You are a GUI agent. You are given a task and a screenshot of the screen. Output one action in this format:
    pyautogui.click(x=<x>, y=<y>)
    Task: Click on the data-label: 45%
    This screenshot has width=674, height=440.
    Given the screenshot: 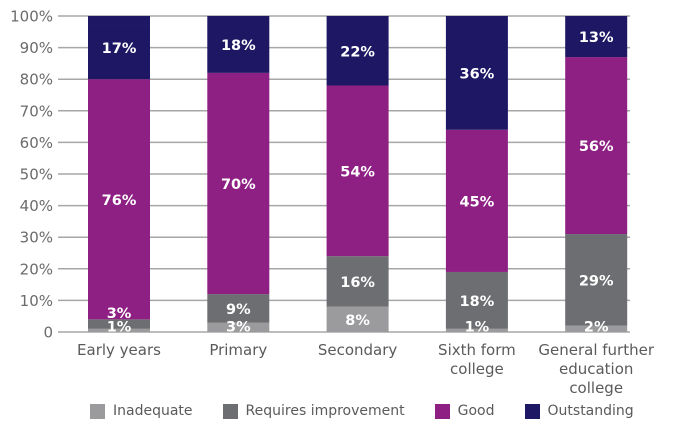 What is the action you would take?
    pyautogui.click(x=477, y=202)
    